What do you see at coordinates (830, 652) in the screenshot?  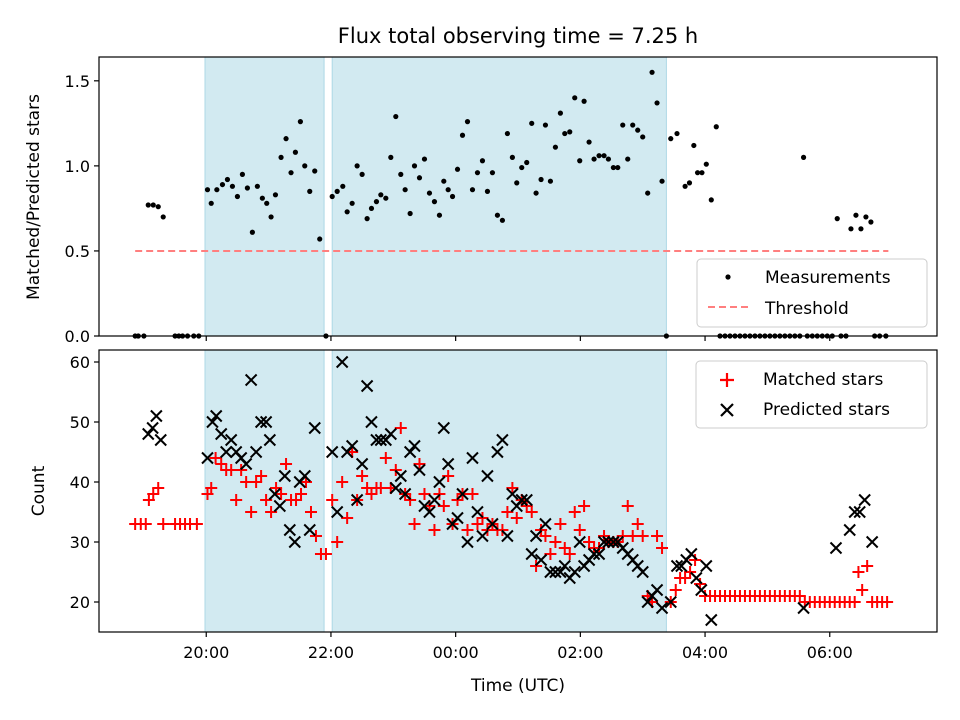 I see `x-tick-label: 06:00` at bounding box center [830, 652].